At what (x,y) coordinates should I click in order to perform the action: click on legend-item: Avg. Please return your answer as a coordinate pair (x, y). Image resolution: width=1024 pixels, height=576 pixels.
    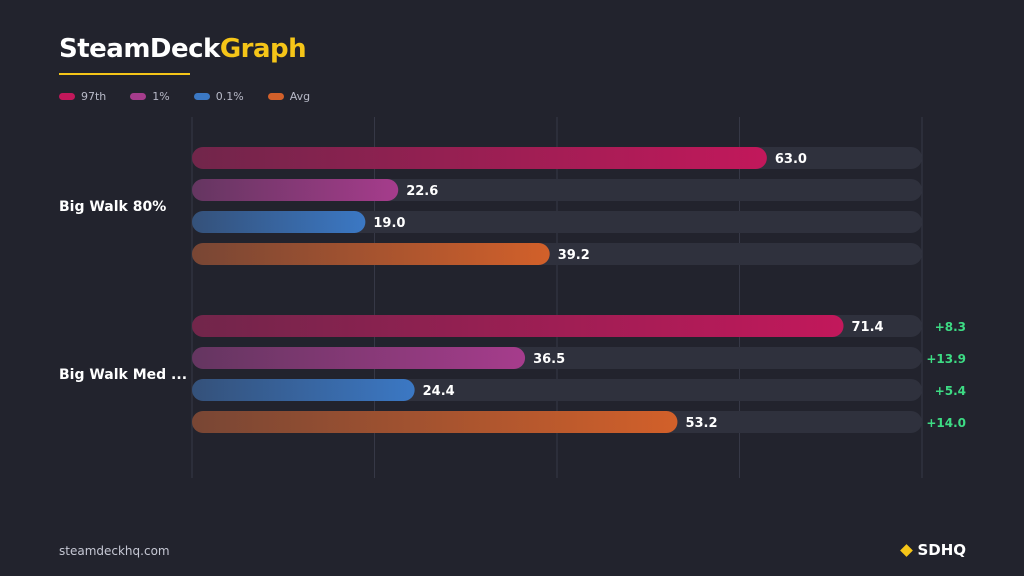
    Looking at the image, I should click on (289, 96).